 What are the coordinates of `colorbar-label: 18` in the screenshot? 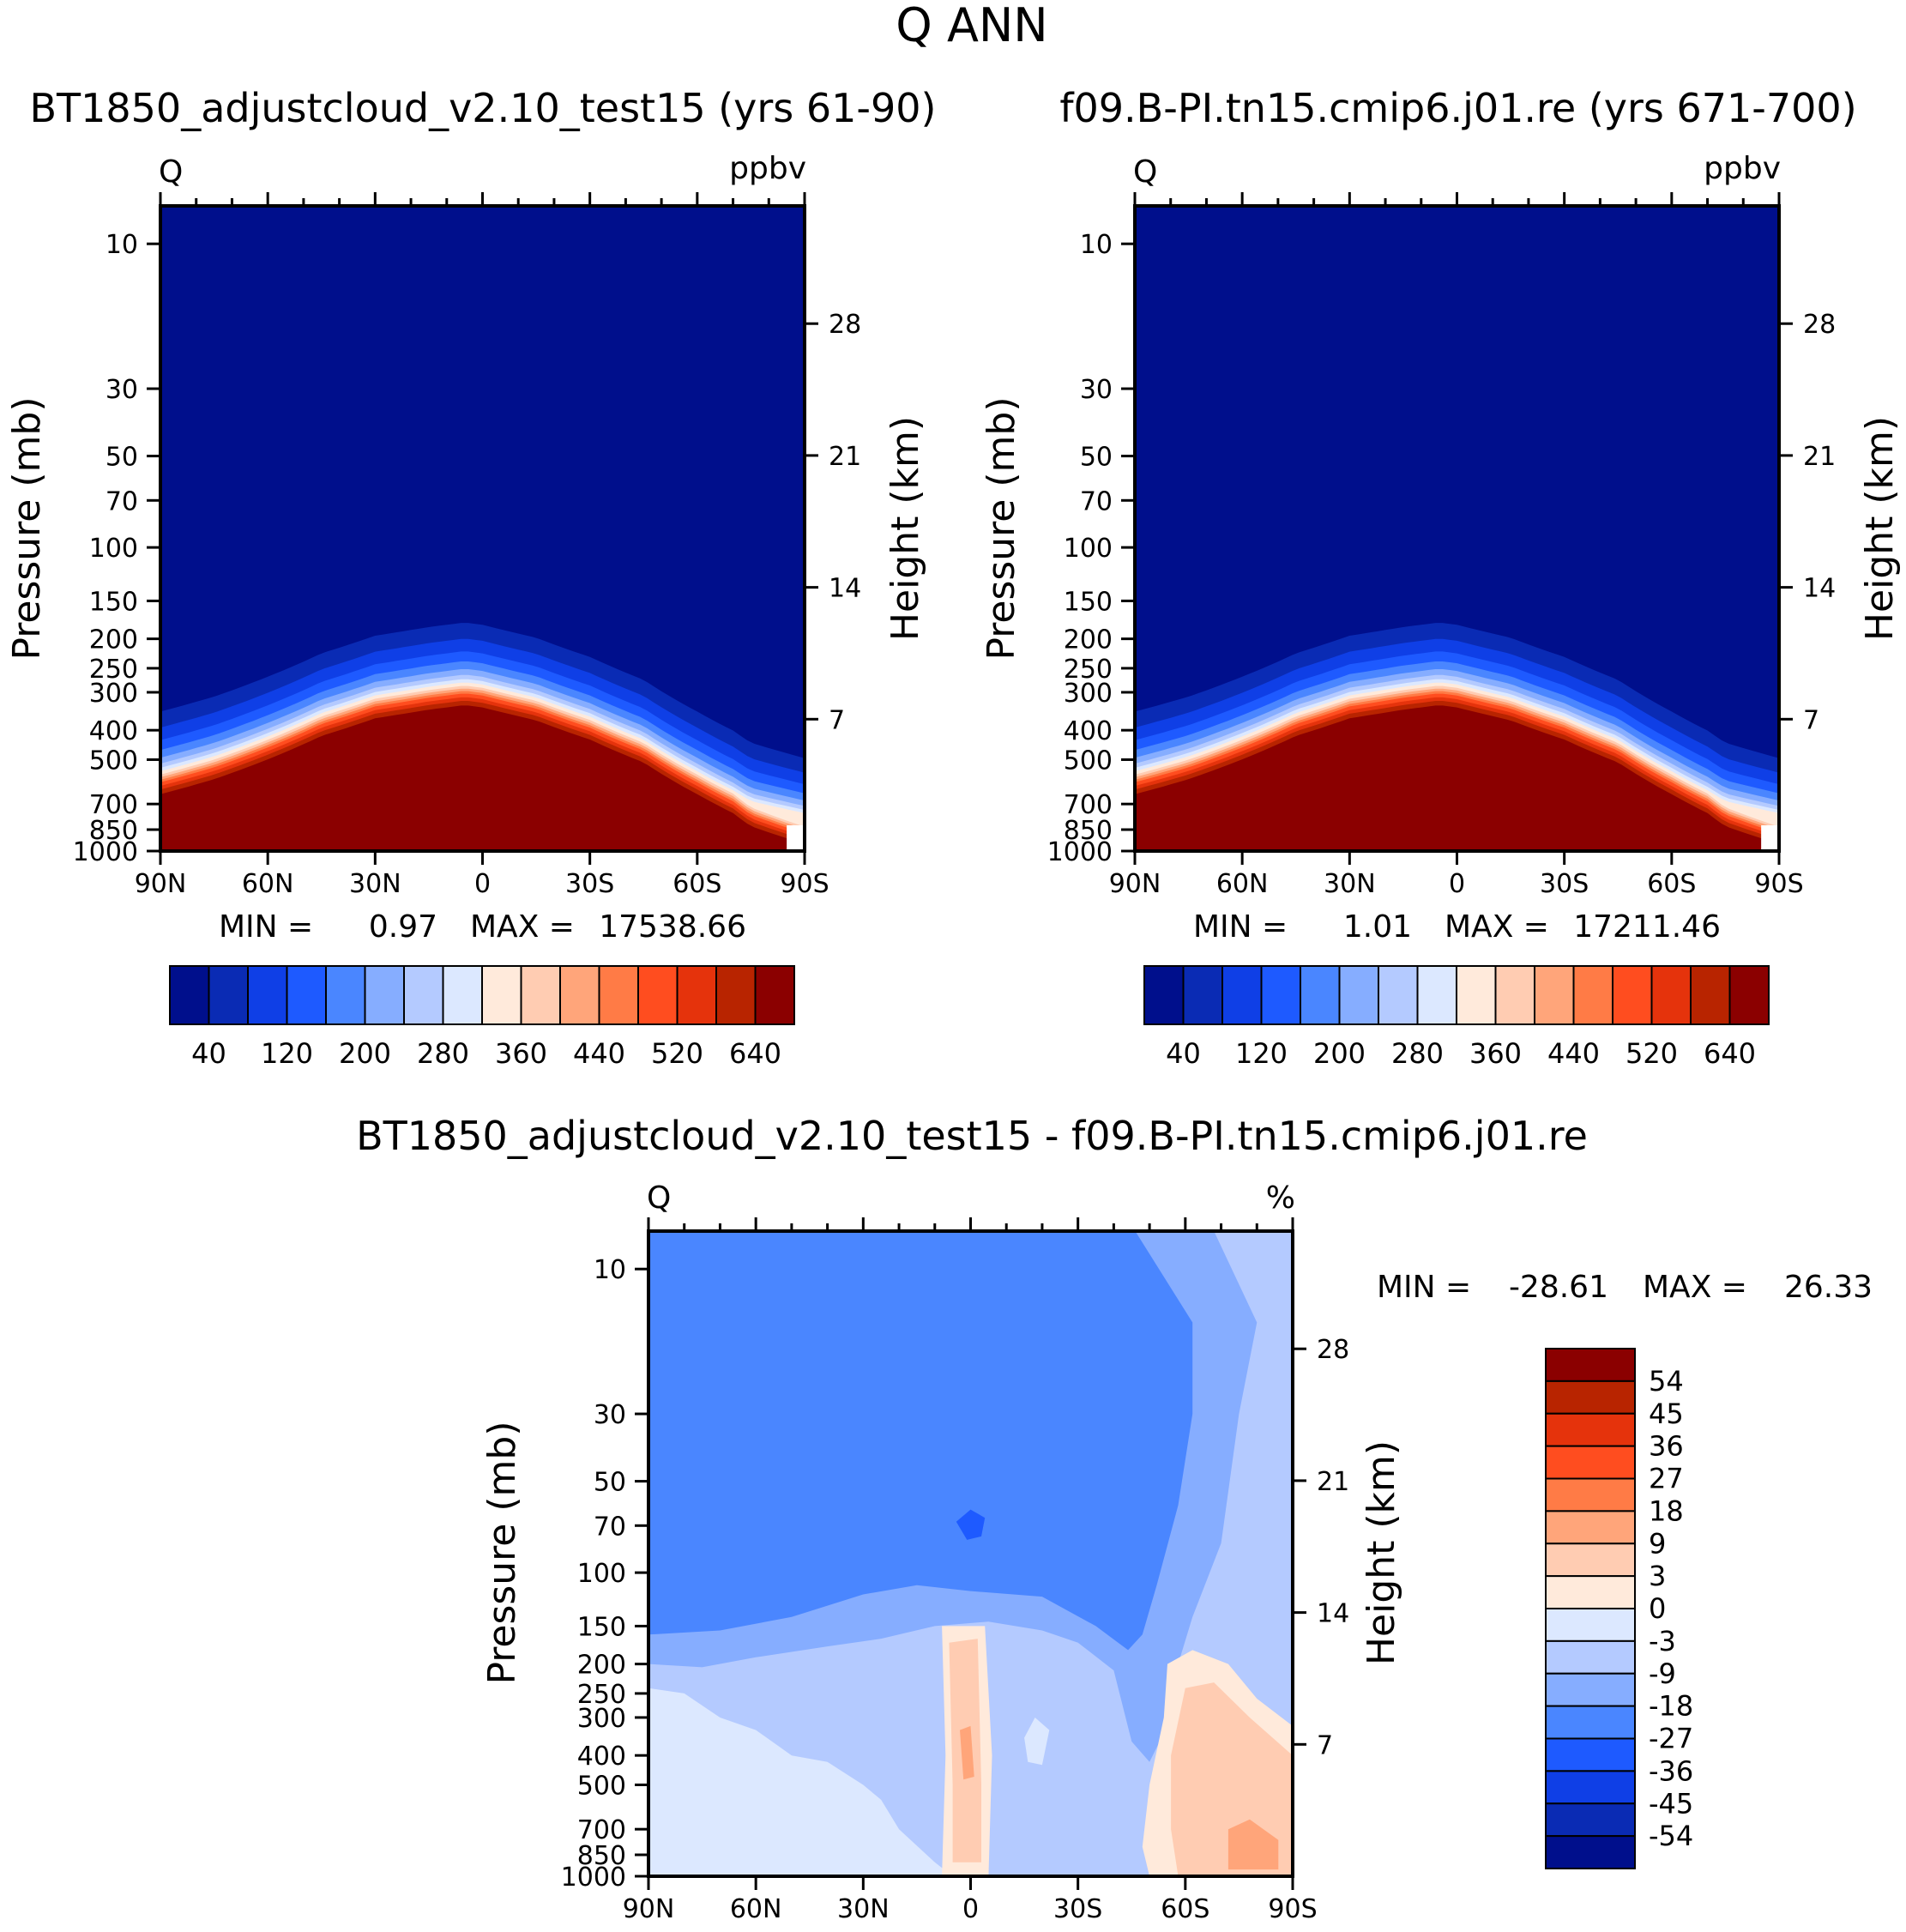 It's located at (1667, 1510).